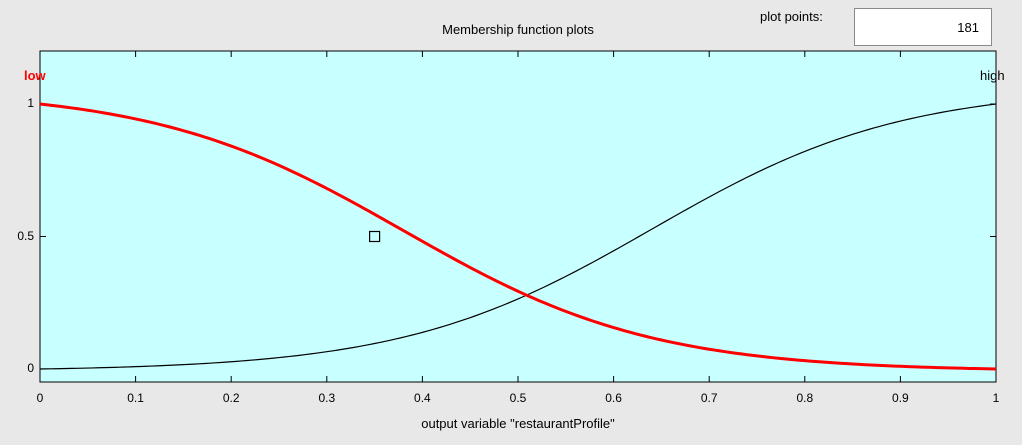 This screenshot has height=445, width=1022. Describe the element at coordinates (996, 398) in the screenshot. I see `x-tick-label: 1` at that location.